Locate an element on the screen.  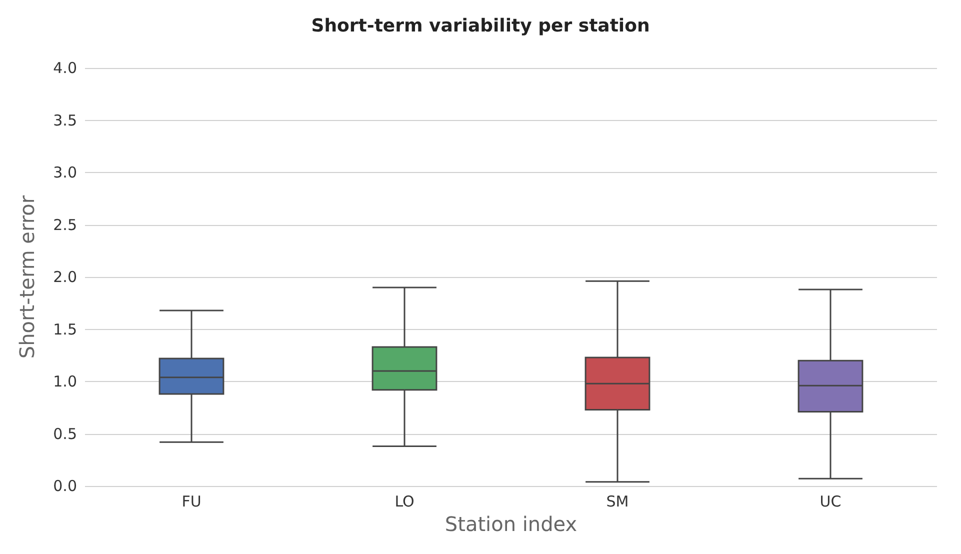
y-tick-label: 0.5 is located at coordinates (65, 433).